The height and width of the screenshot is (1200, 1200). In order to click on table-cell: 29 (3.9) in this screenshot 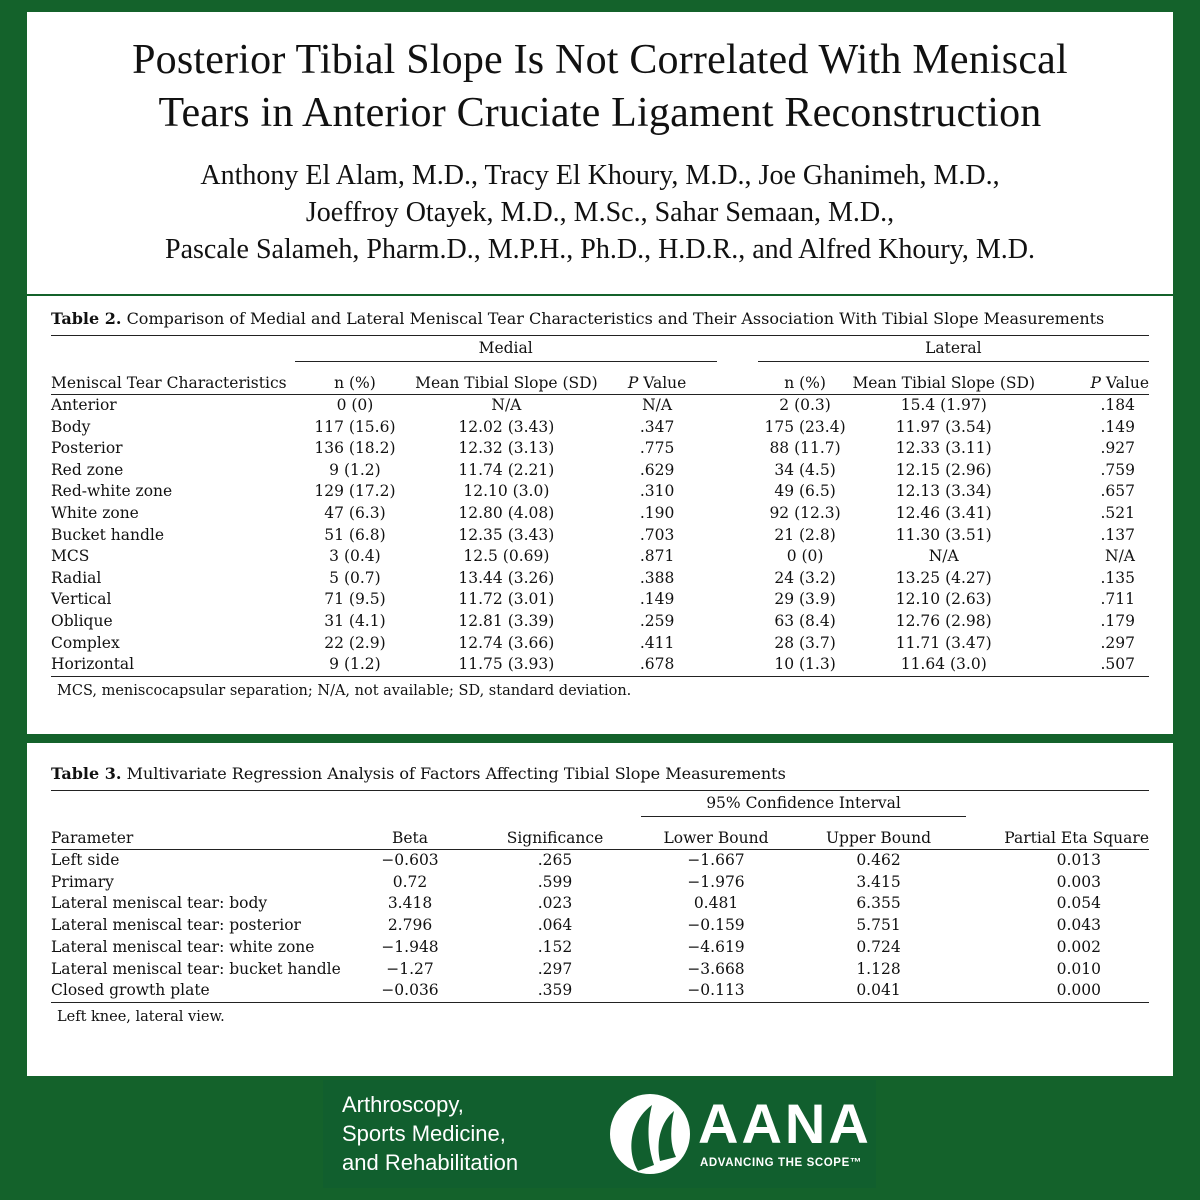, I will do `click(805, 599)`.